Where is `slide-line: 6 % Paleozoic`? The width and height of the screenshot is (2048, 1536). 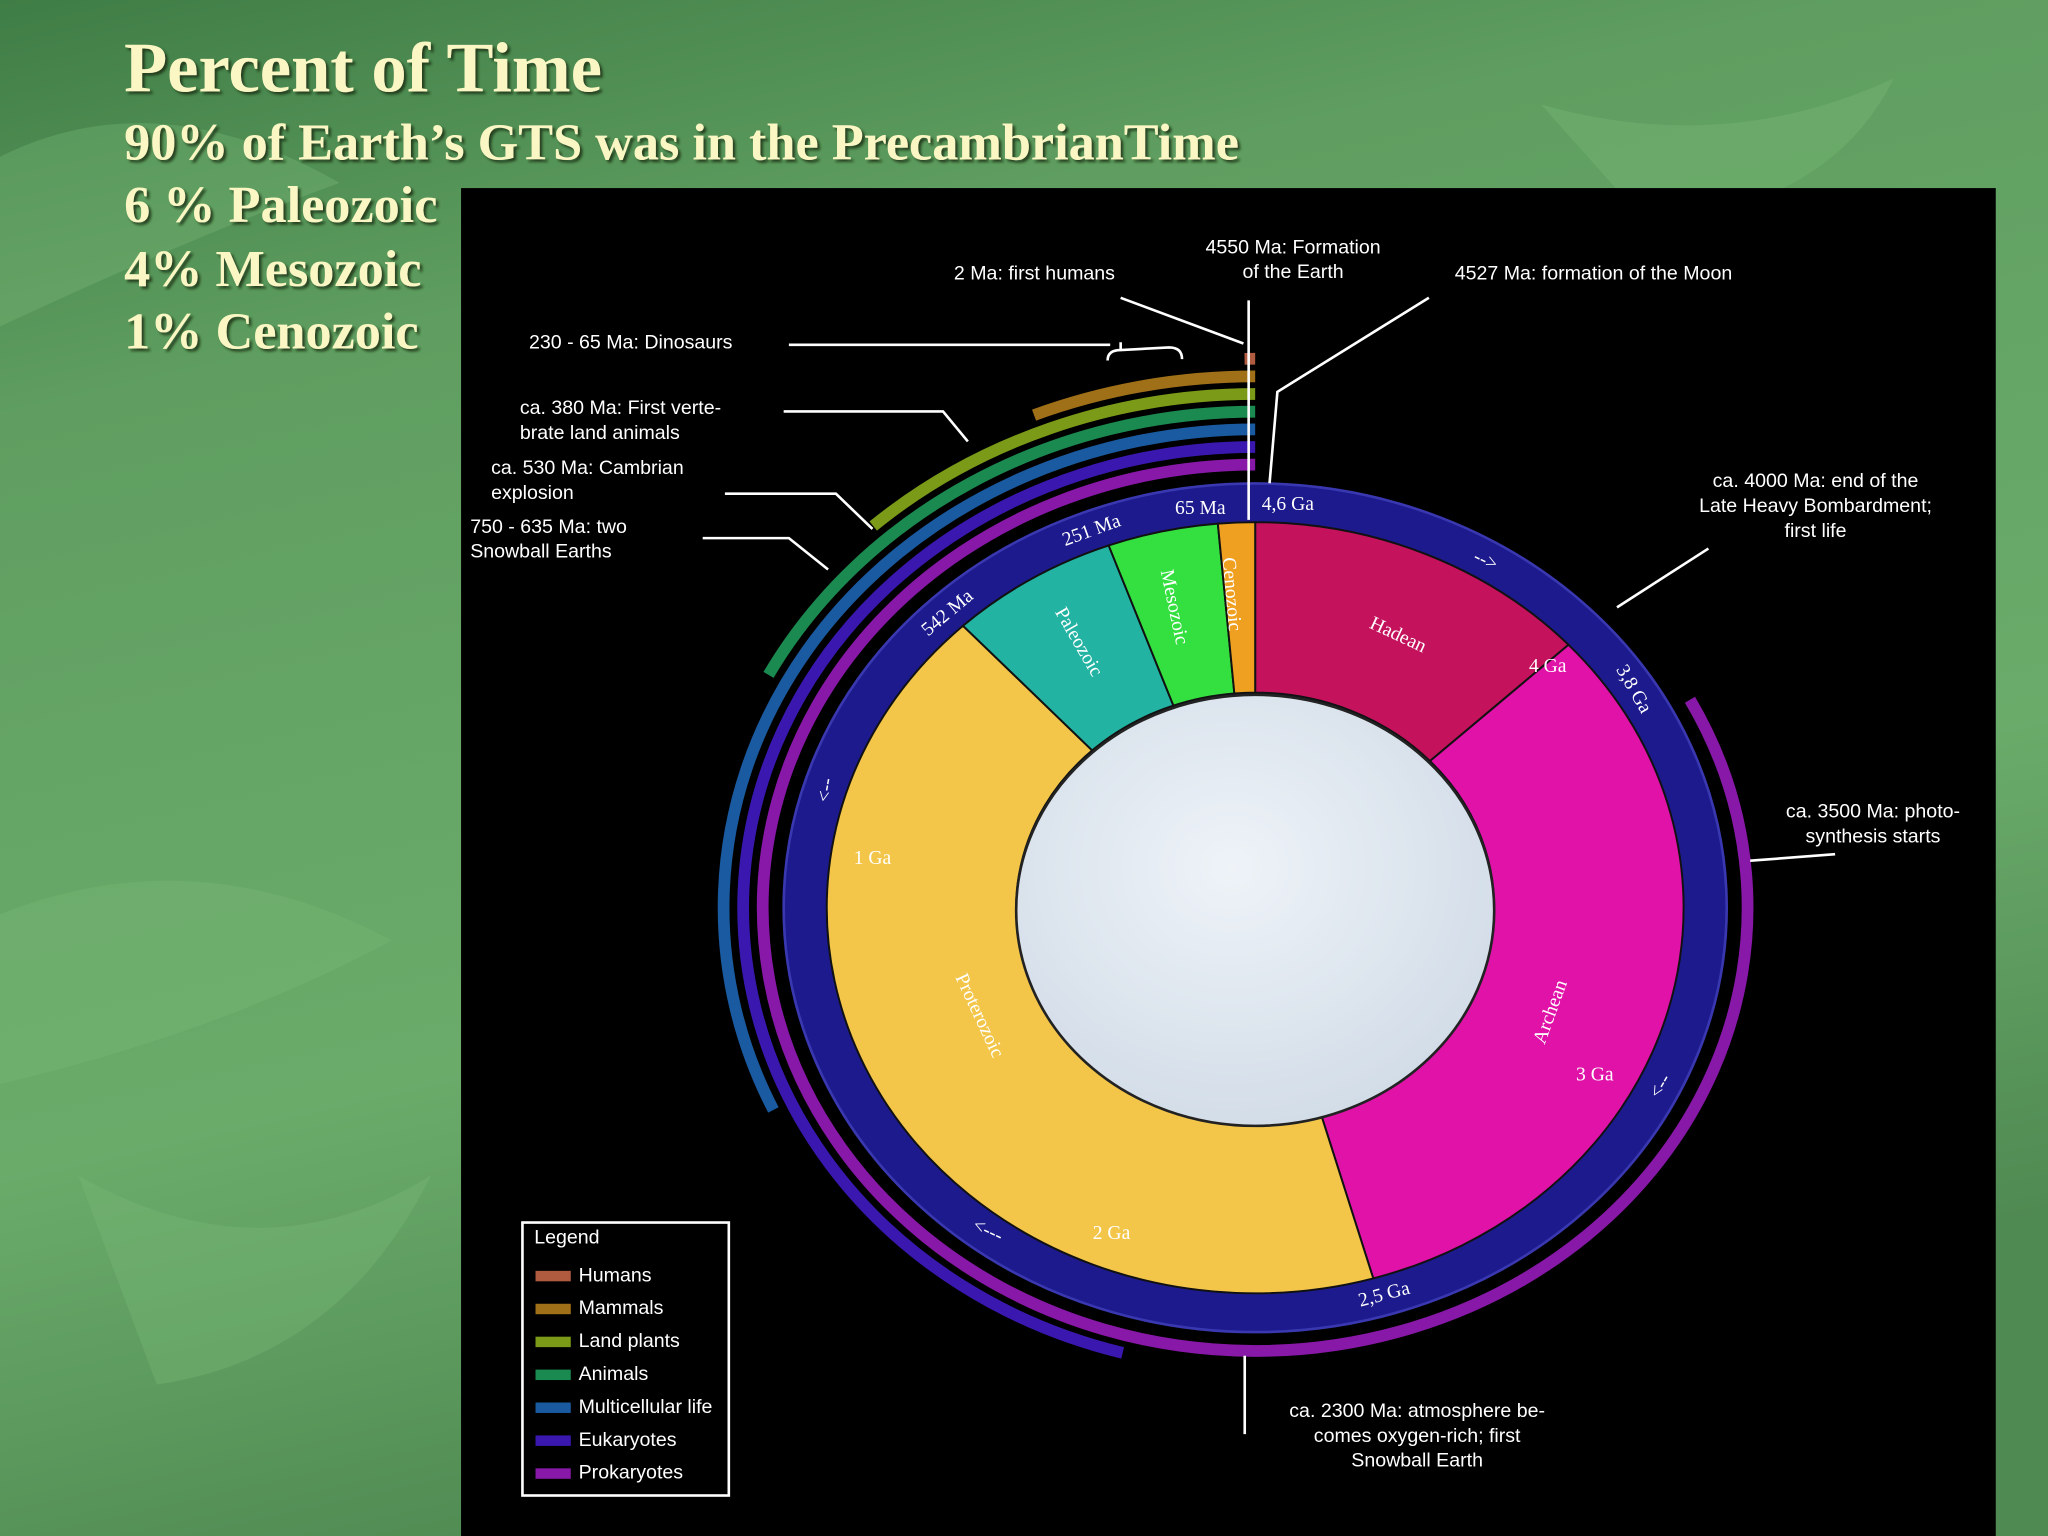
slide-line: 6 % Paleozoic is located at coordinates (280, 205).